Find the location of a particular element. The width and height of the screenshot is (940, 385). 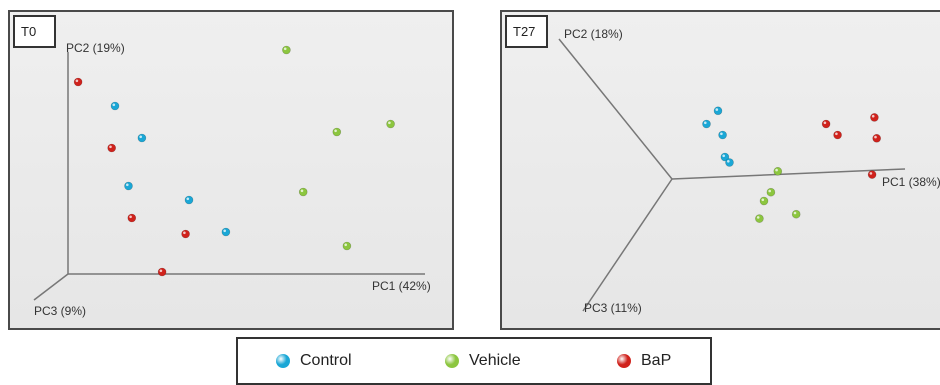

legend-label-control: Control is located at coordinates (326, 360).